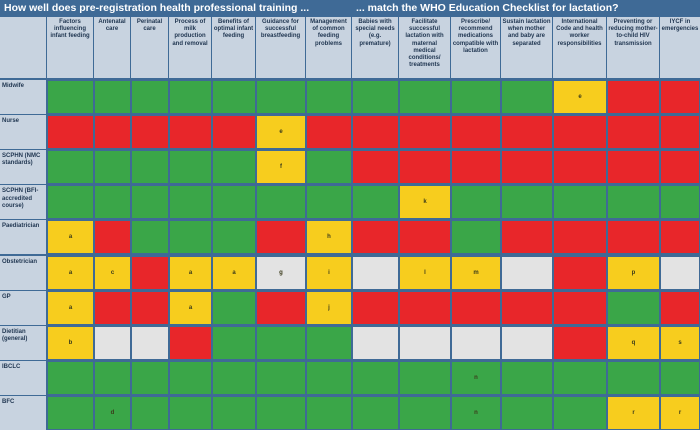 The width and height of the screenshot is (700, 430). I want to click on row-label: Midwife, so click(23, 97).